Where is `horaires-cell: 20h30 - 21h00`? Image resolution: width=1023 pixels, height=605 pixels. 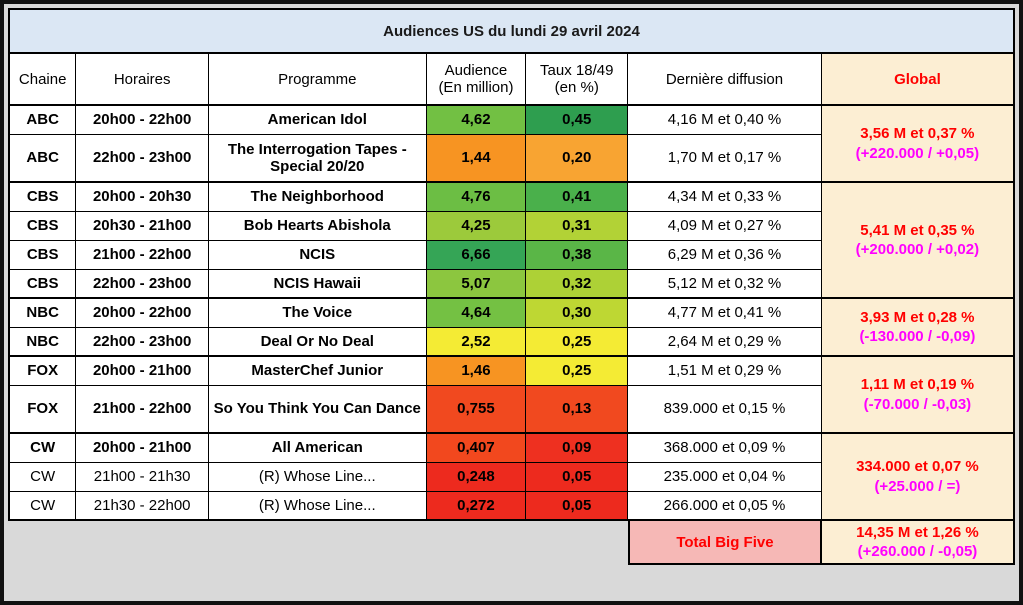 horaires-cell: 20h30 - 21h00 is located at coordinates (142, 225).